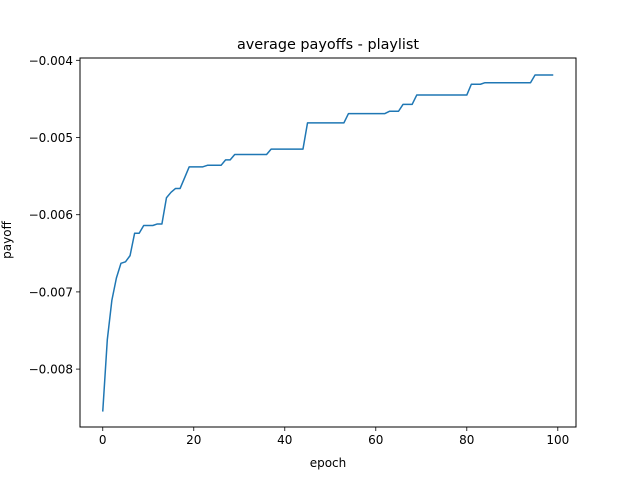 This screenshot has height=480, width=640. What do you see at coordinates (557, 440) in the screenshot?
I see `x-tick-label: 100` at bounding box center [557, 440].